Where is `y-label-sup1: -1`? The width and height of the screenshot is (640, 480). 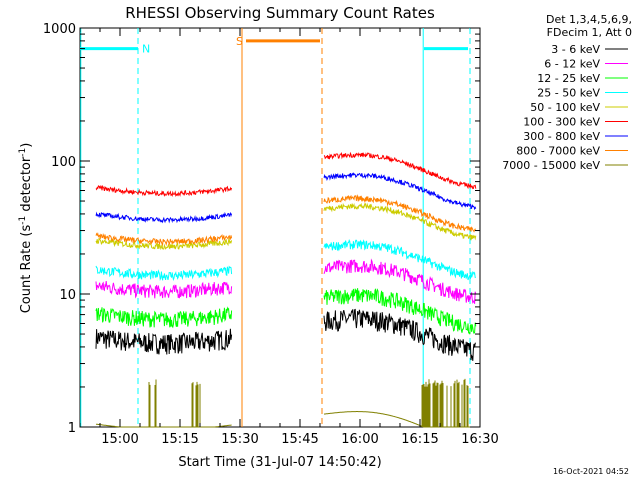 y-label-sup1: -1 is located at coordinates (23, 220).